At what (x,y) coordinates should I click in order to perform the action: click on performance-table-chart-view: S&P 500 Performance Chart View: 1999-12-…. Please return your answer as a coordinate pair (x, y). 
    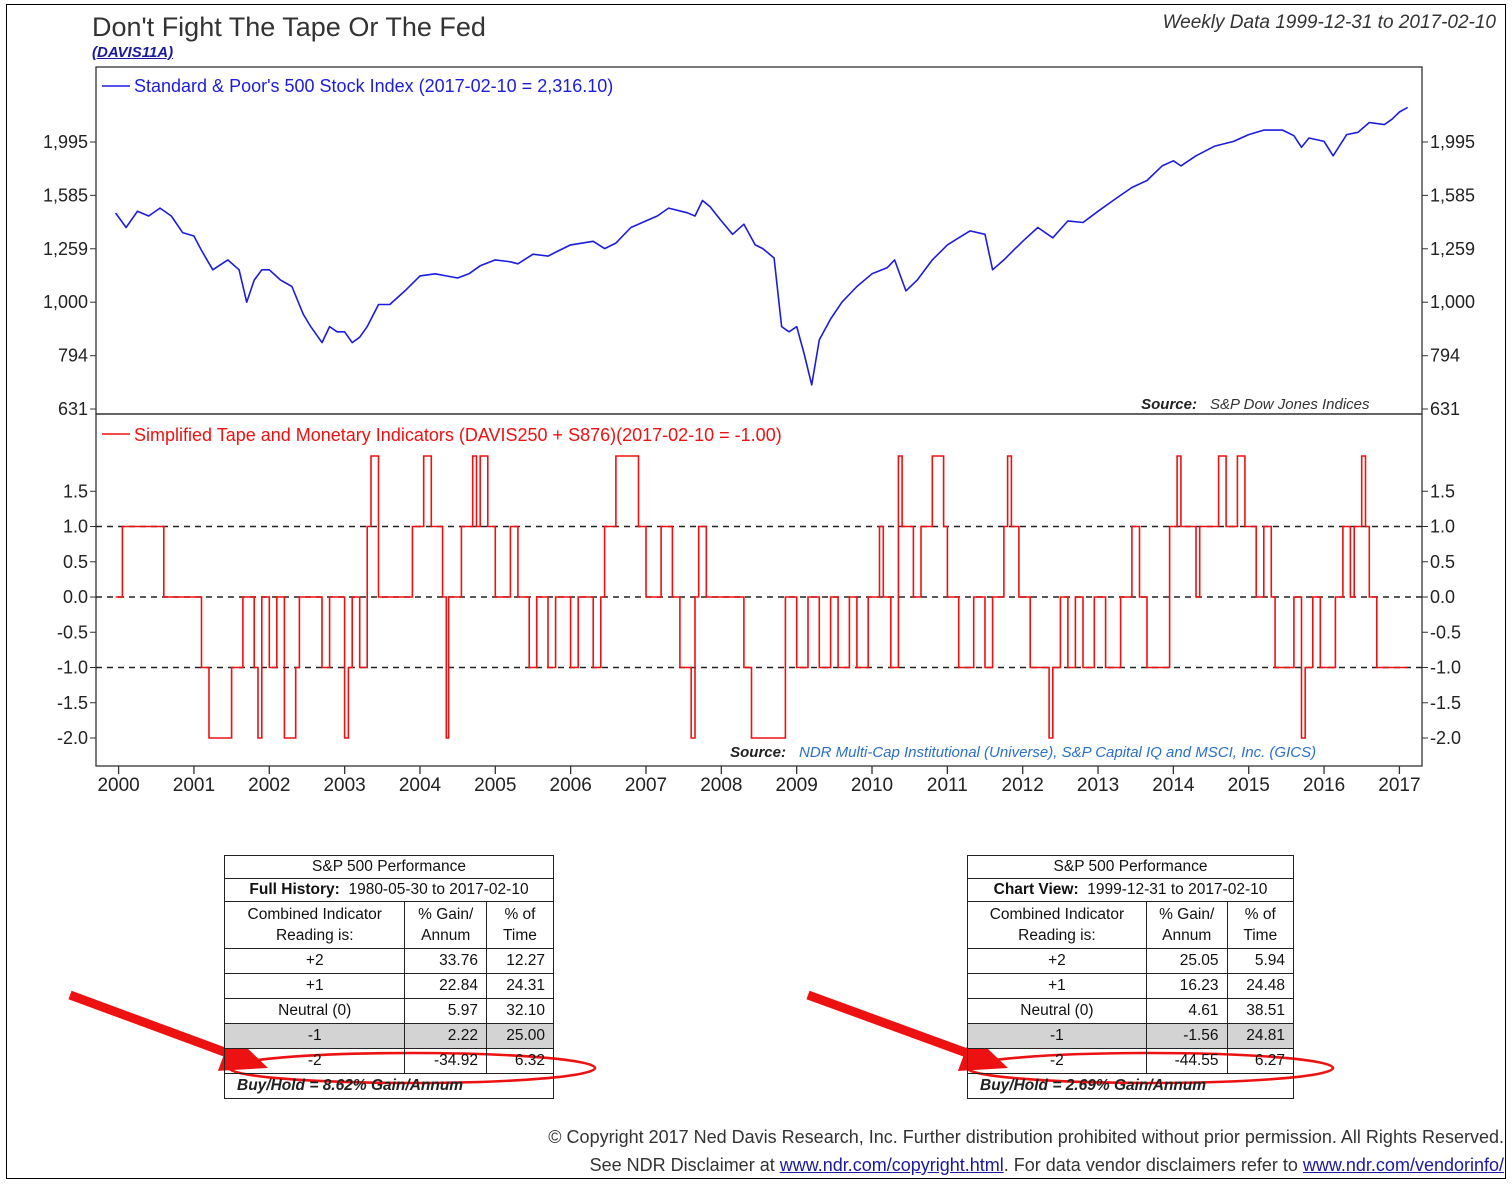
    Looking at the image, I should click on (1131, 977).